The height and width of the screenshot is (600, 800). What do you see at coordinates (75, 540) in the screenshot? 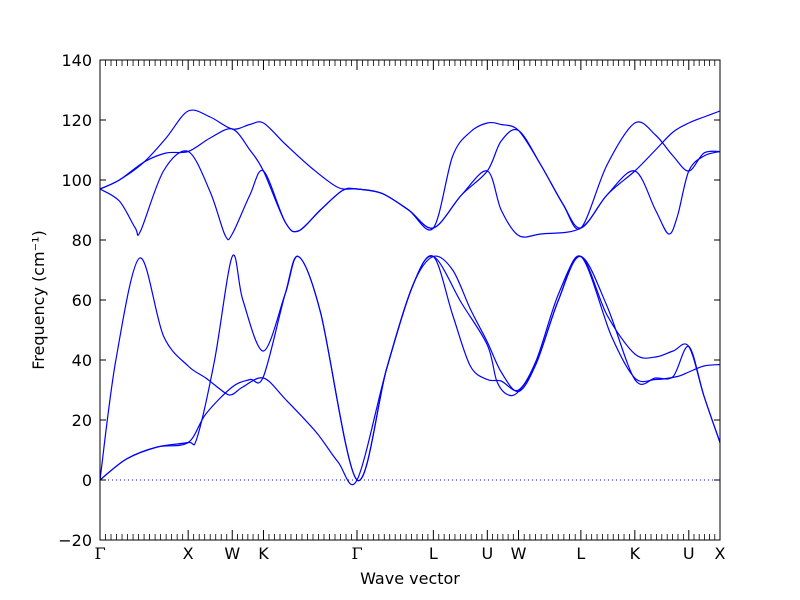
I see `y-tick-label: −20` at bounding box center [75, 540].